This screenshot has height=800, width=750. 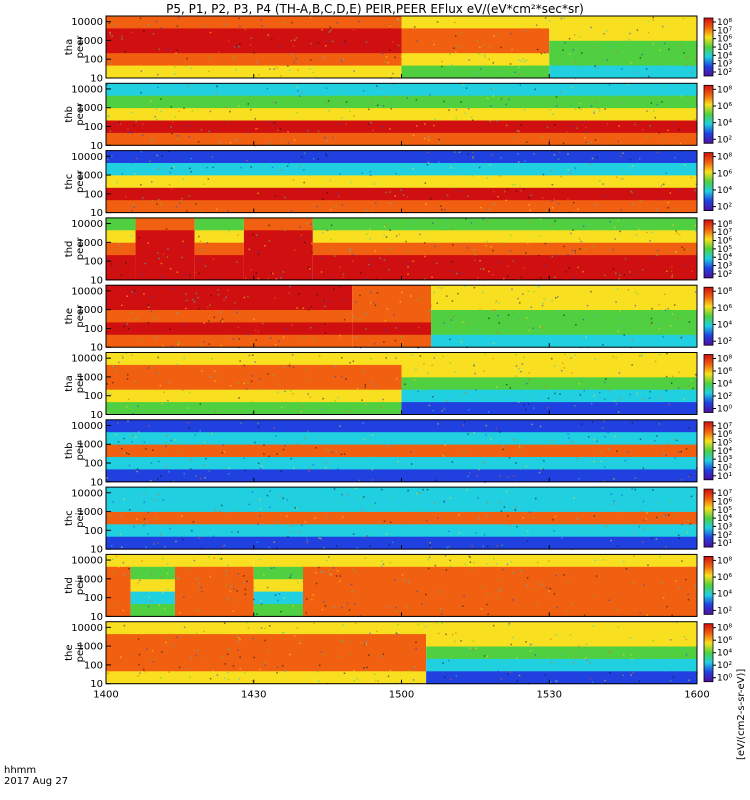 I want to click on colorbar-tick-label: 10⁷, so click(x=724, y=427).